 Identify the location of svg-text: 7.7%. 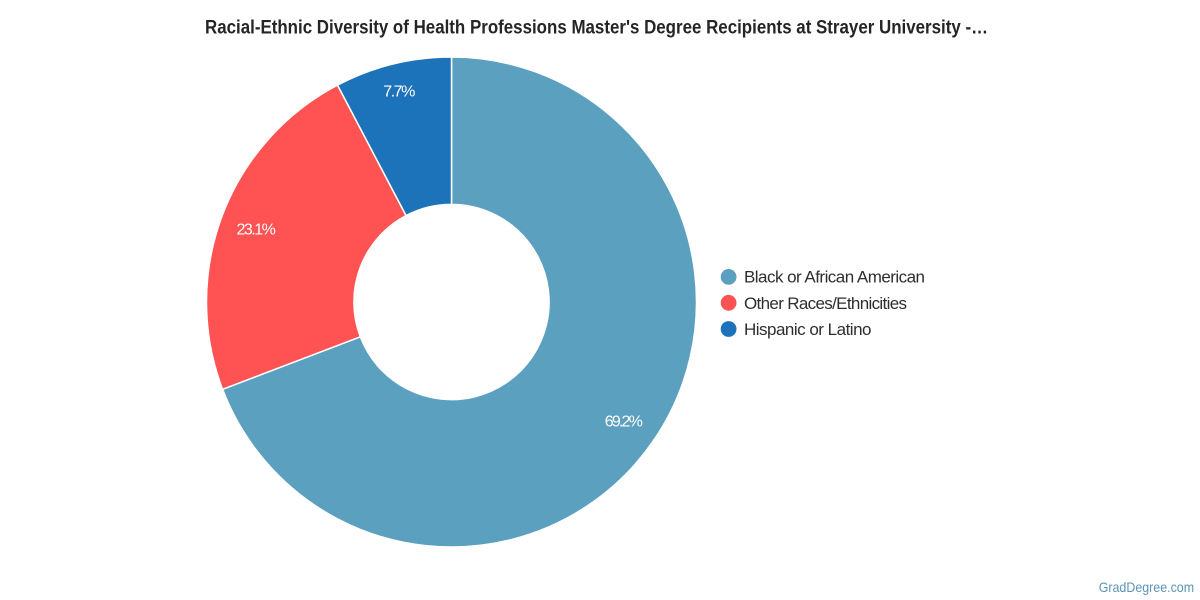
(399, 91).